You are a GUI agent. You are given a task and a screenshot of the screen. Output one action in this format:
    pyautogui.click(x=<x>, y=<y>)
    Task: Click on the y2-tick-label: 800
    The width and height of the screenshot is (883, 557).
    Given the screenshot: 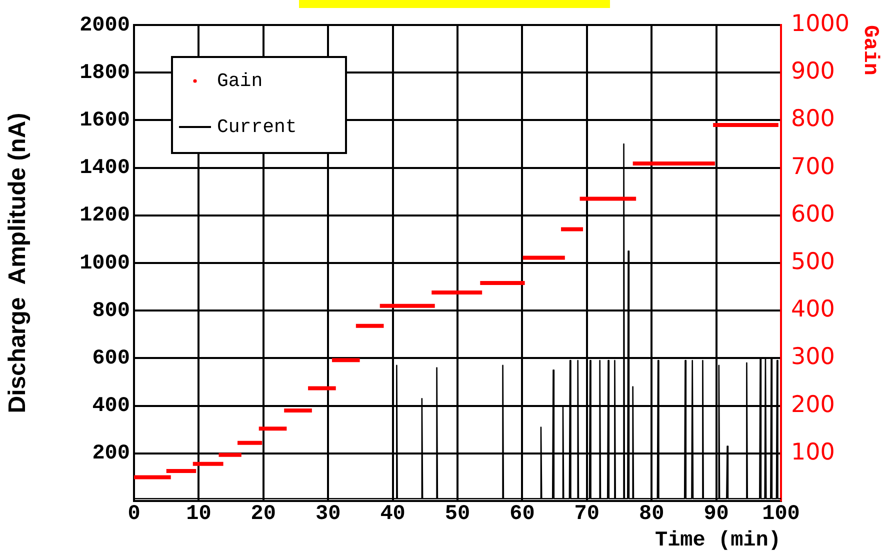 What is the action you would take?
    pyautogui.click(x=813, y=119)
    